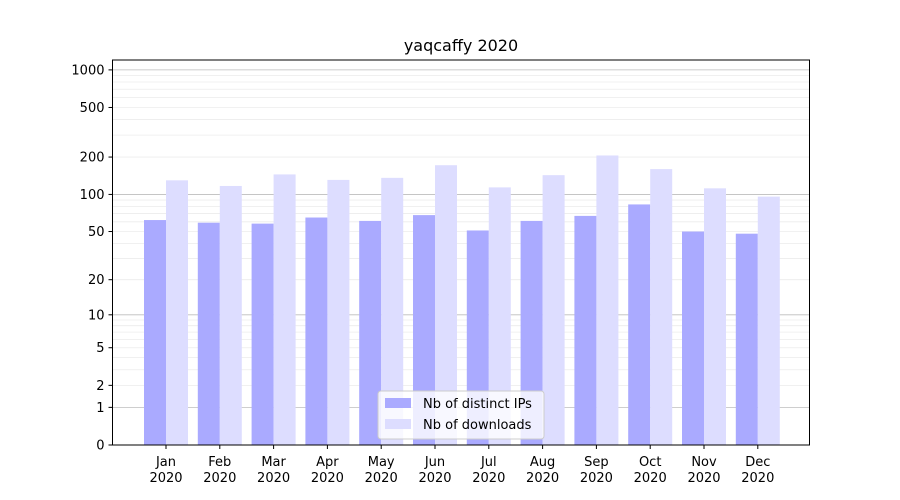 This screenshot has width=900, height=500. What do you see at coordinates (92, 108) in the screenshot?
I see `y-tick-label: 500` at bounding box center [92, 108].